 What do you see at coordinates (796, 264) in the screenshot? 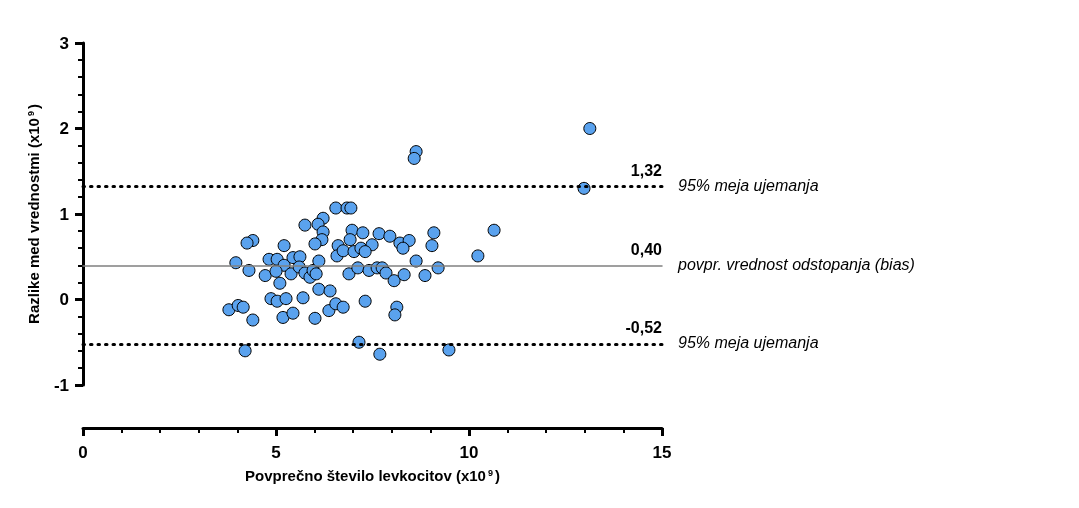
I see `text: povpr. vrednost odstopanja (bias)` at bounding box center [796, 264].